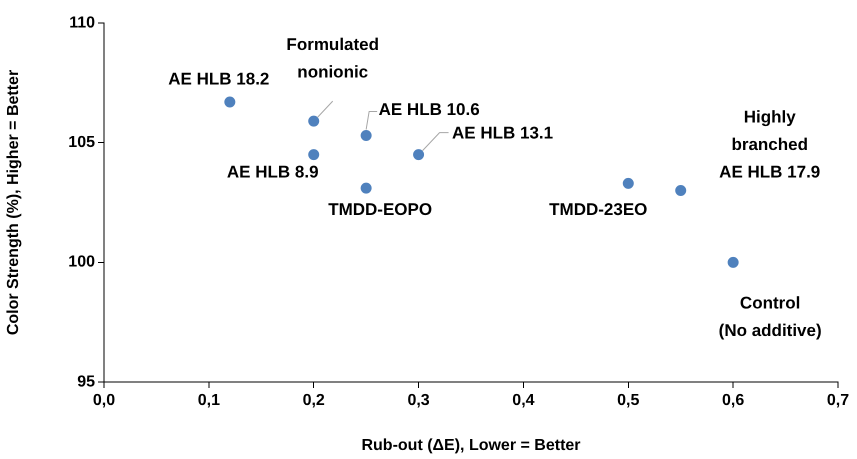 The image size is (857, 459). What do you see at coordinates (418, 401) in the screenshot?
I see `x-tick-label: 0,3` at bounding box center [418, 401].